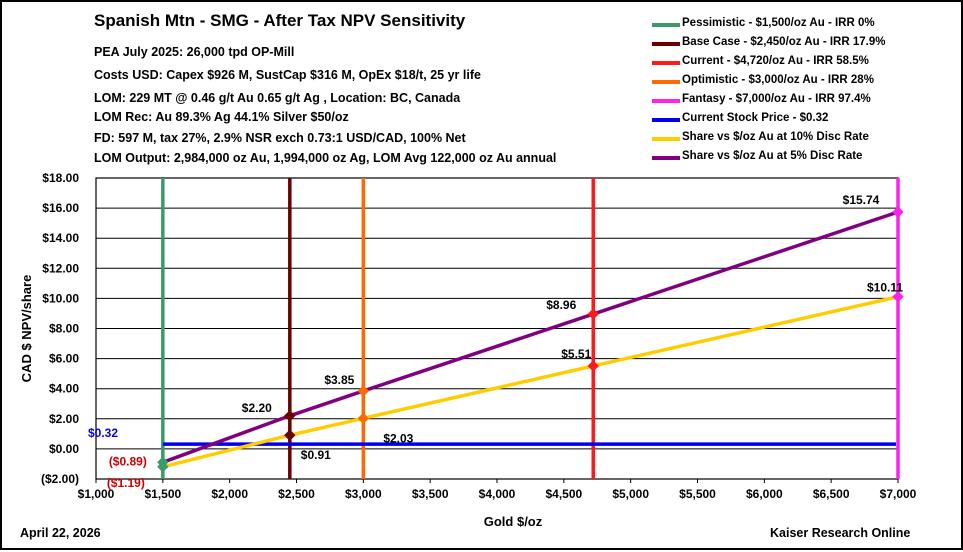  I want to click on info-line-4: LOM Rec: Au 89.3% Ag 44.1% Silver $50/oz, so click(221, 117).